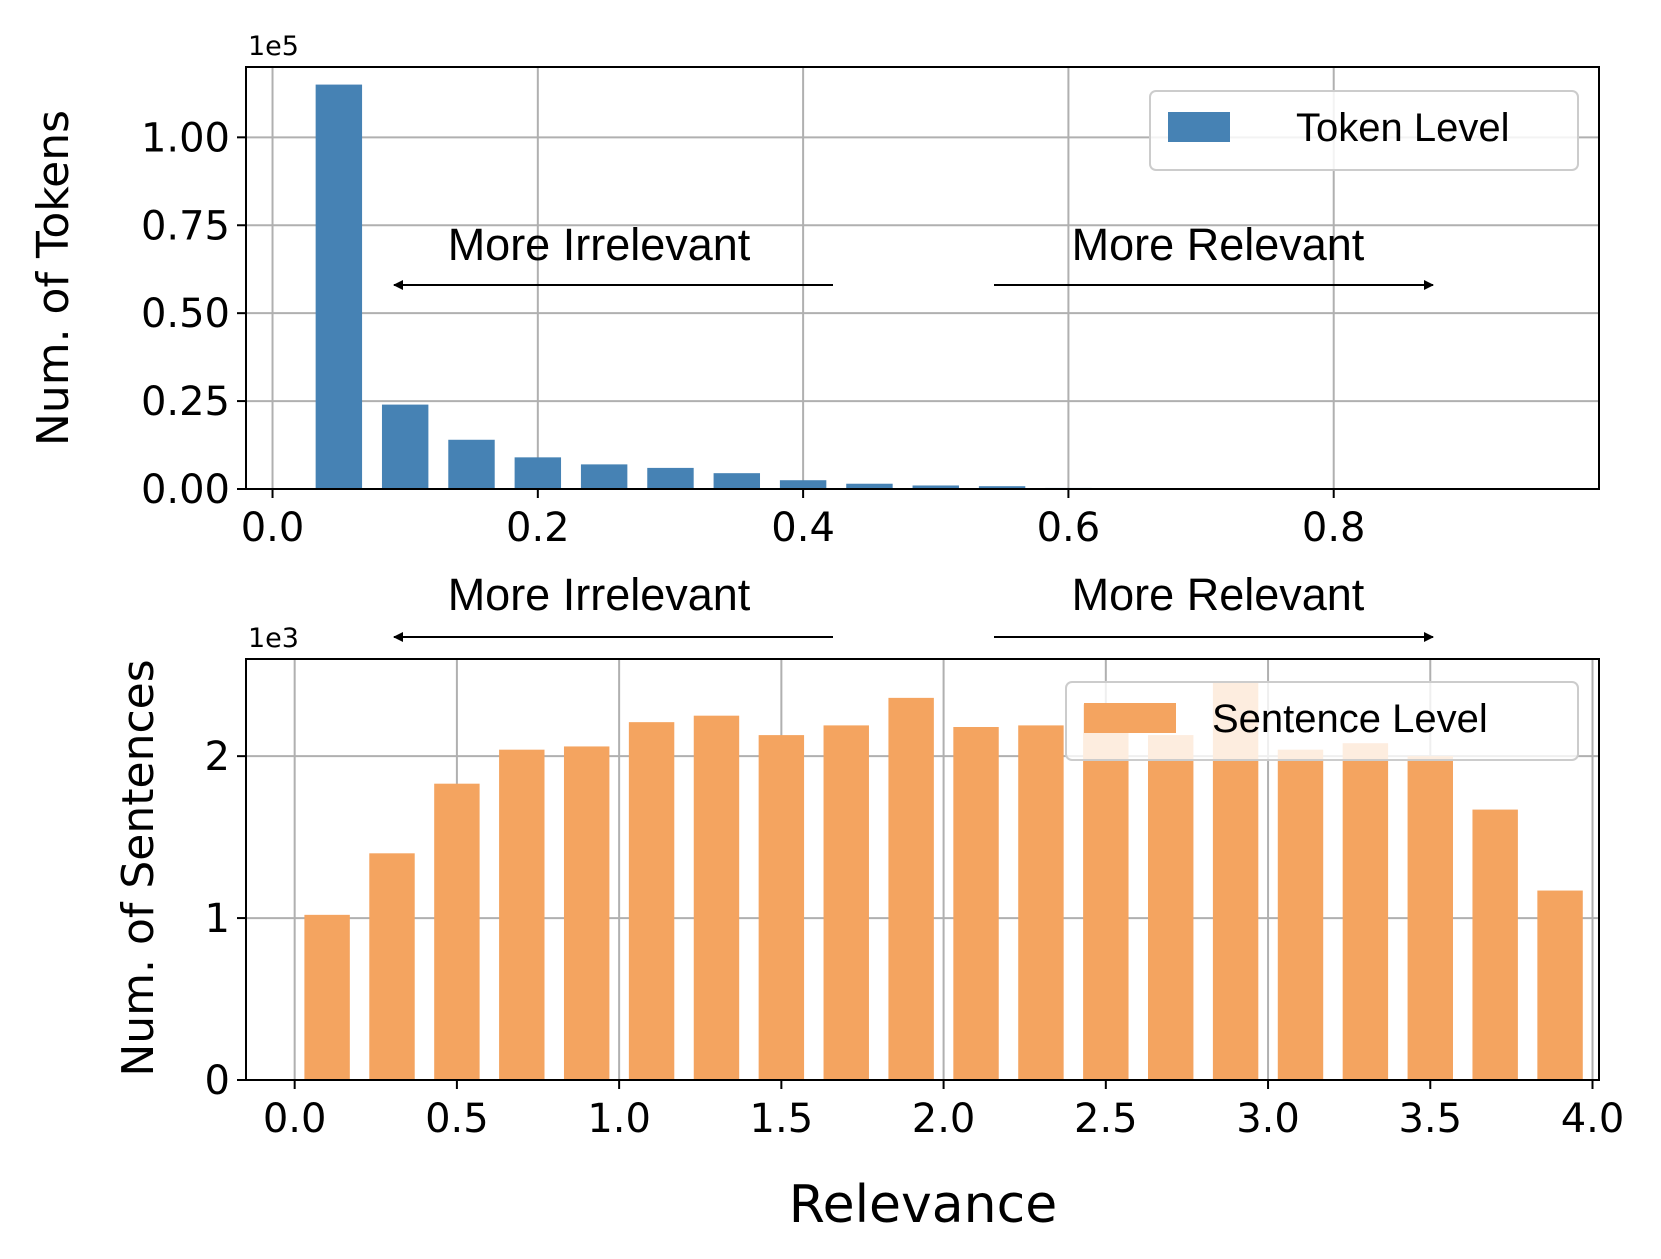 This screenshot has height=1259, width=1661. I want to click on top-y-axis-label: Num. of Tokens, so click(53, 278).